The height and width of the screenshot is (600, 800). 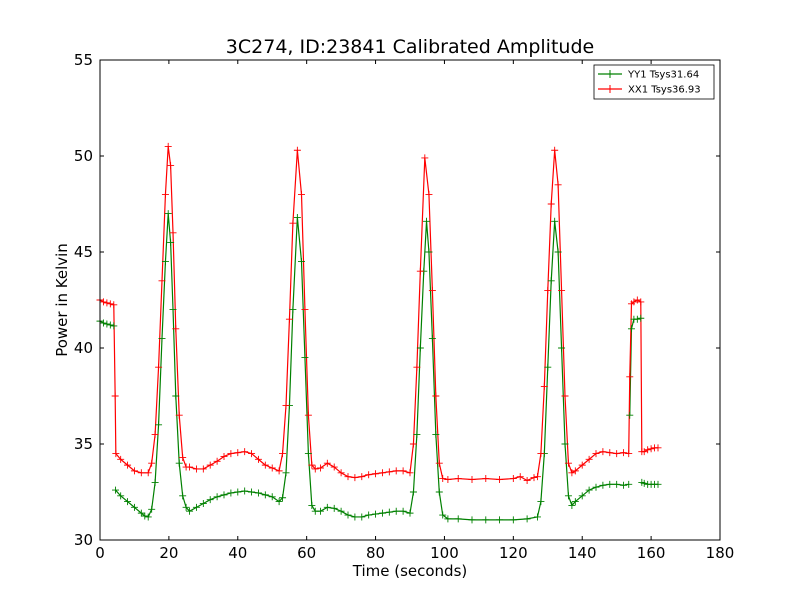 What do you see at coordinates (720, 553) in the screenshot?
I see `x-tick-label: 180` at bounding box center [720, 553].